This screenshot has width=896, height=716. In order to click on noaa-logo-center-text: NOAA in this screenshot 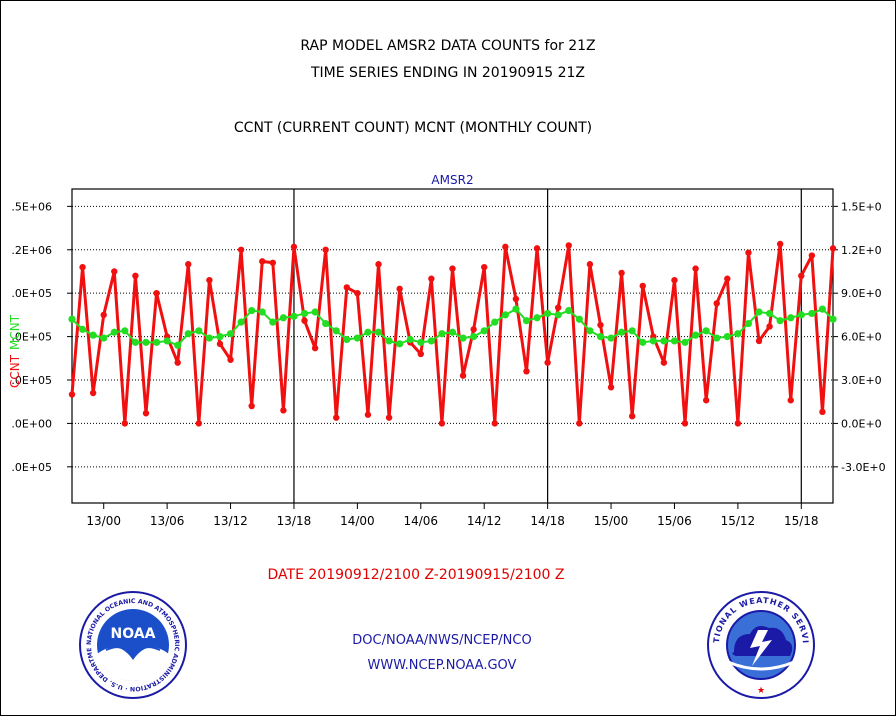, I will do `click(133, 634)`.